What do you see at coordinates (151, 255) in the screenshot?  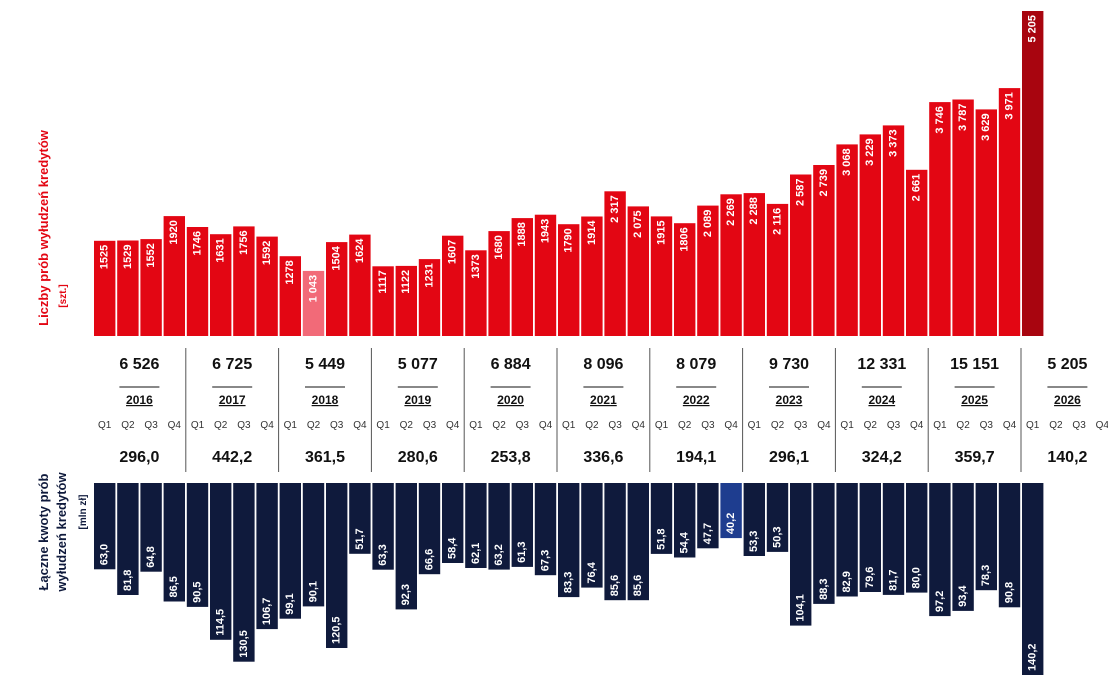 I see `count-value-label: 1552` at bounding box center [151, 255].